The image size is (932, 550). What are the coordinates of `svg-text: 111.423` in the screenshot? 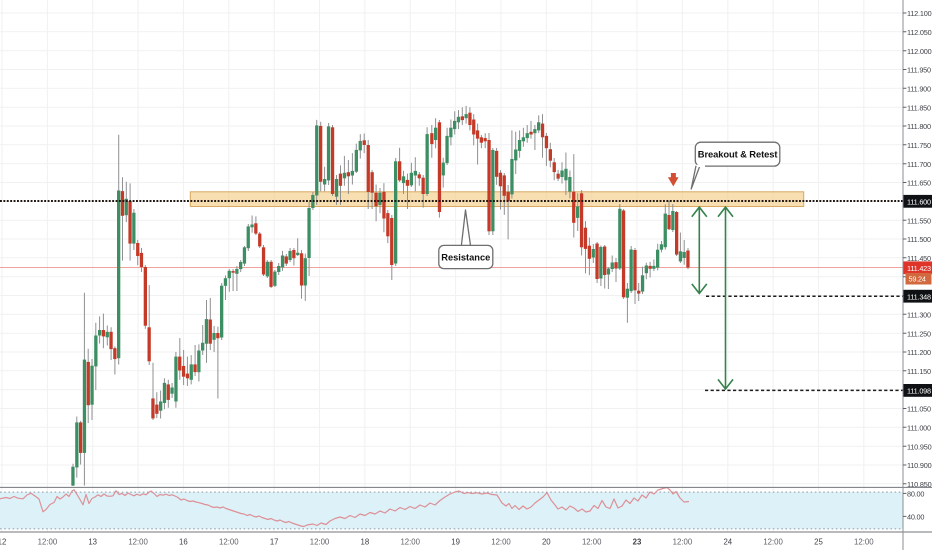 It's located at (919, 268).